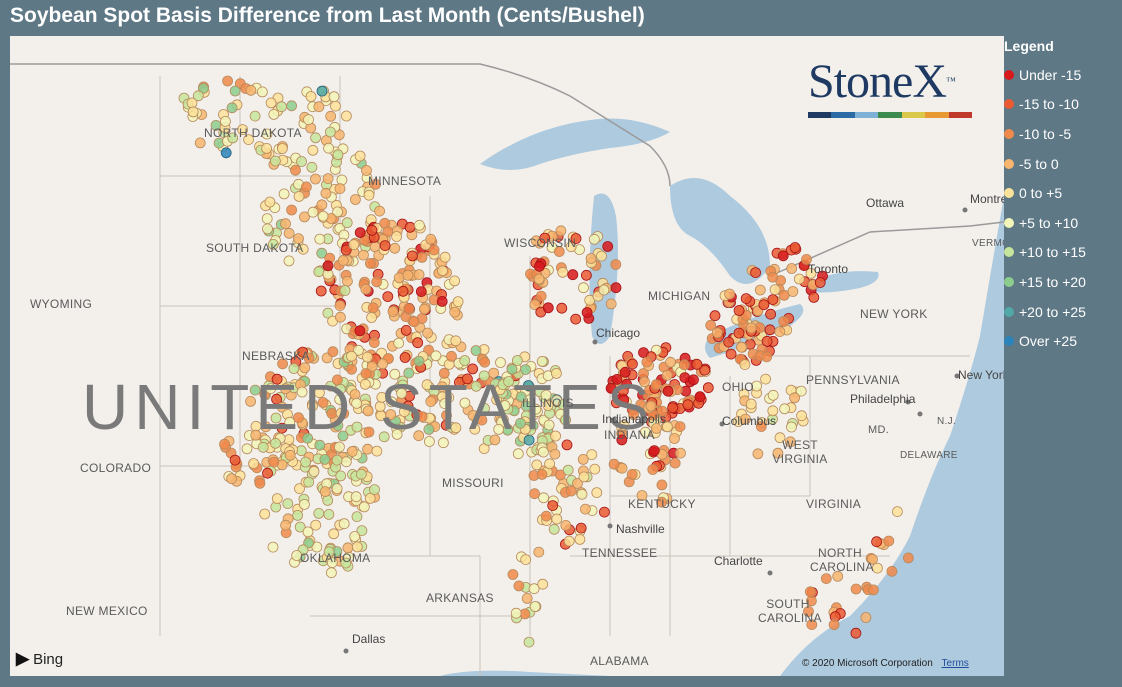 The height and width of the screenshot is (687, 1122). What do you see at coordinates (1063, 193) in the screenshot?
I see `legend-item: 0 to +5` at bounding box center [1063, 193].